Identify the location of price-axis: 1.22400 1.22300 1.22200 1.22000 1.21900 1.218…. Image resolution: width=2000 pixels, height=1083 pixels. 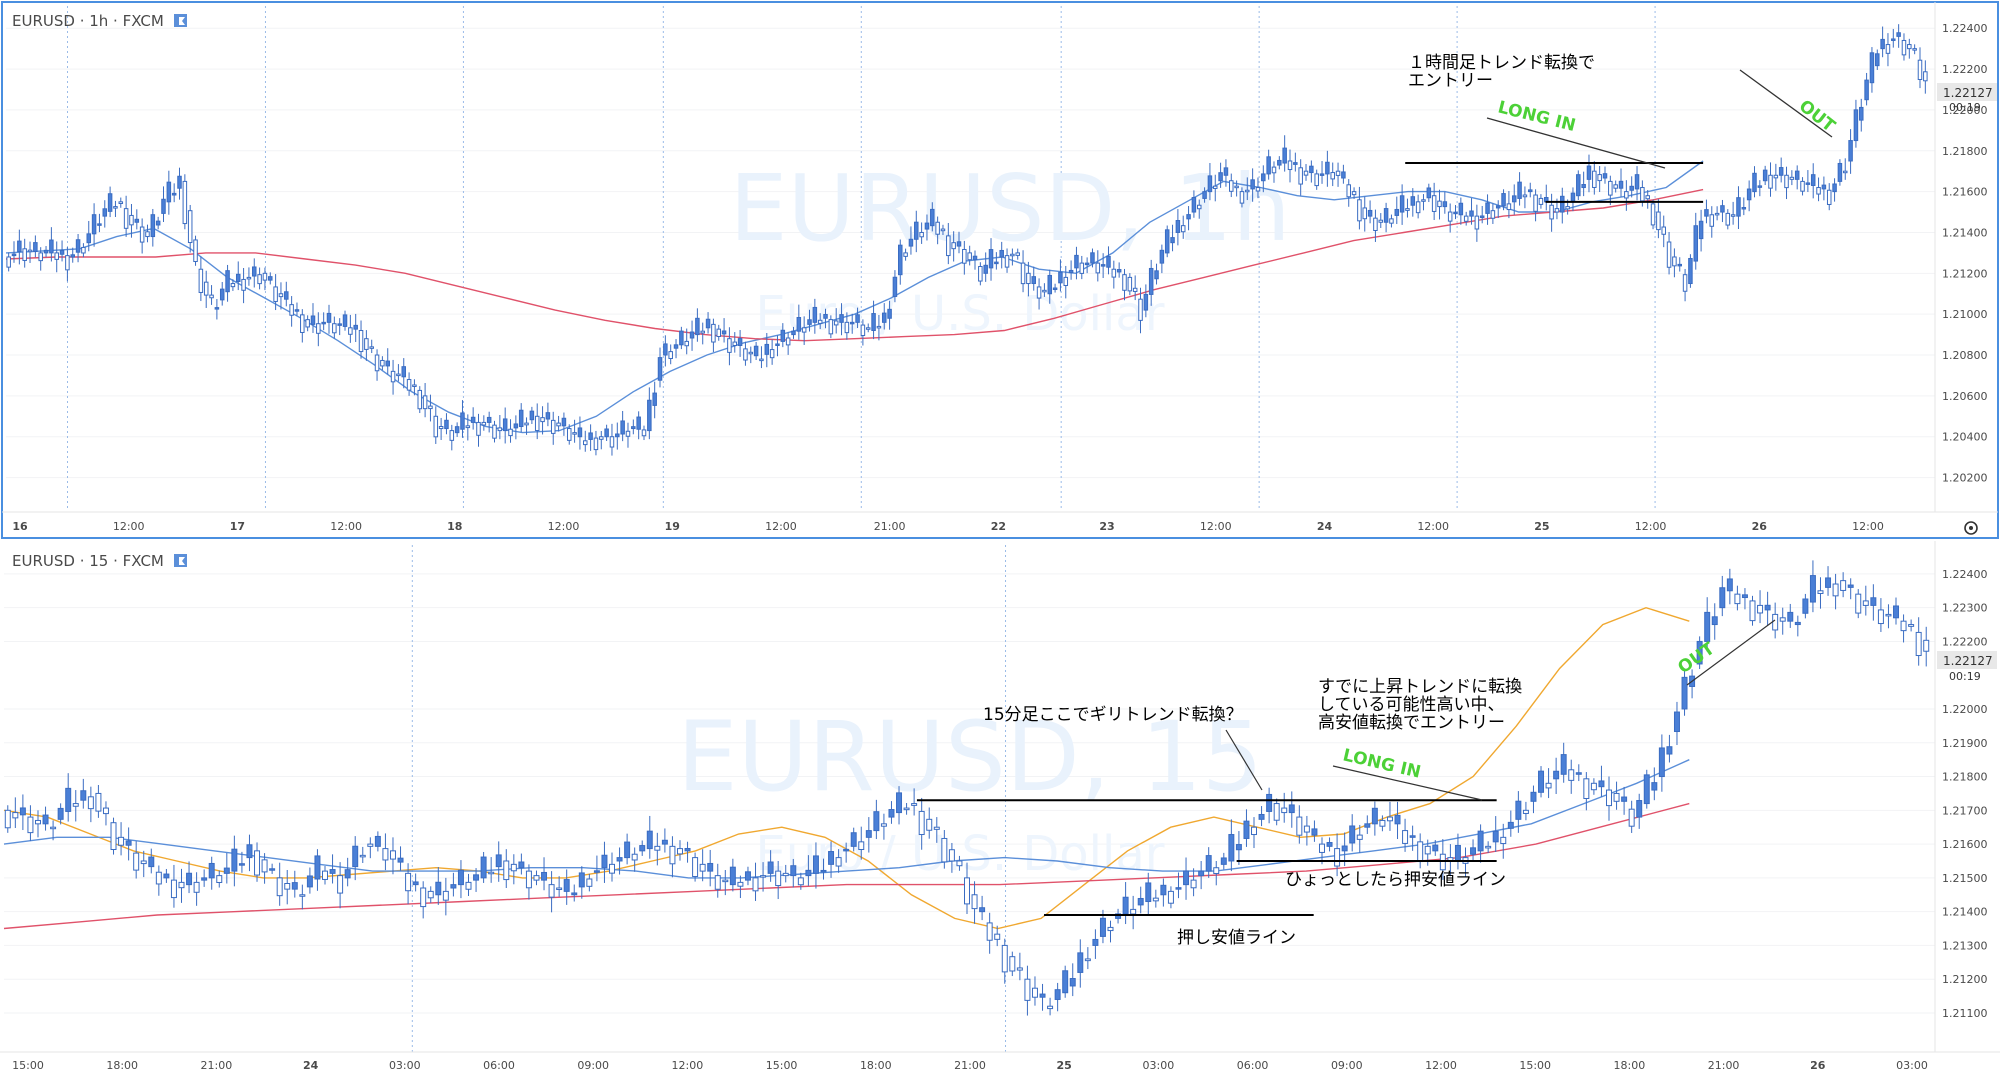
(1965, 794).